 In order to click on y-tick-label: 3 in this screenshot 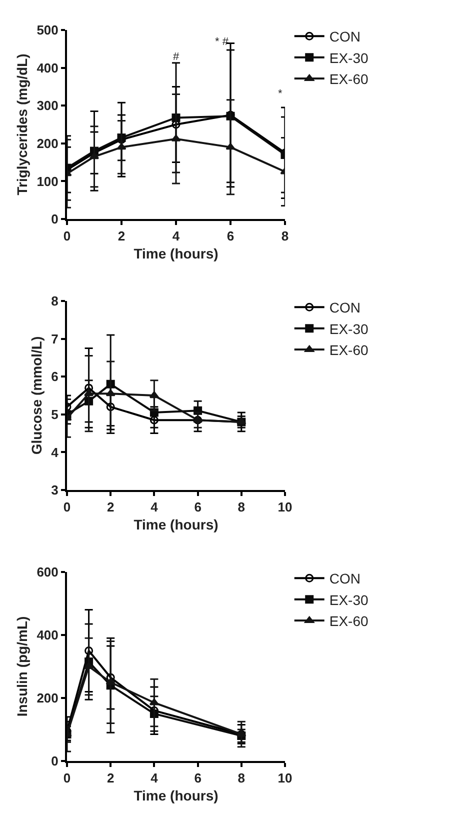, I will do `click(54, 490)`.